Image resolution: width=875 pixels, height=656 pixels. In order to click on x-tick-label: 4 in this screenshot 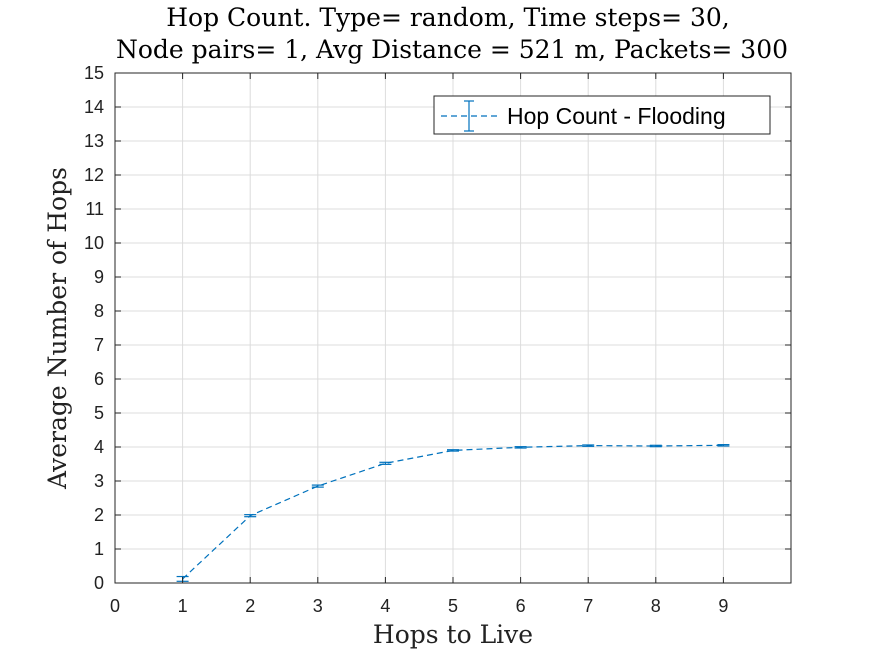, I will do `click(385, 606)`.